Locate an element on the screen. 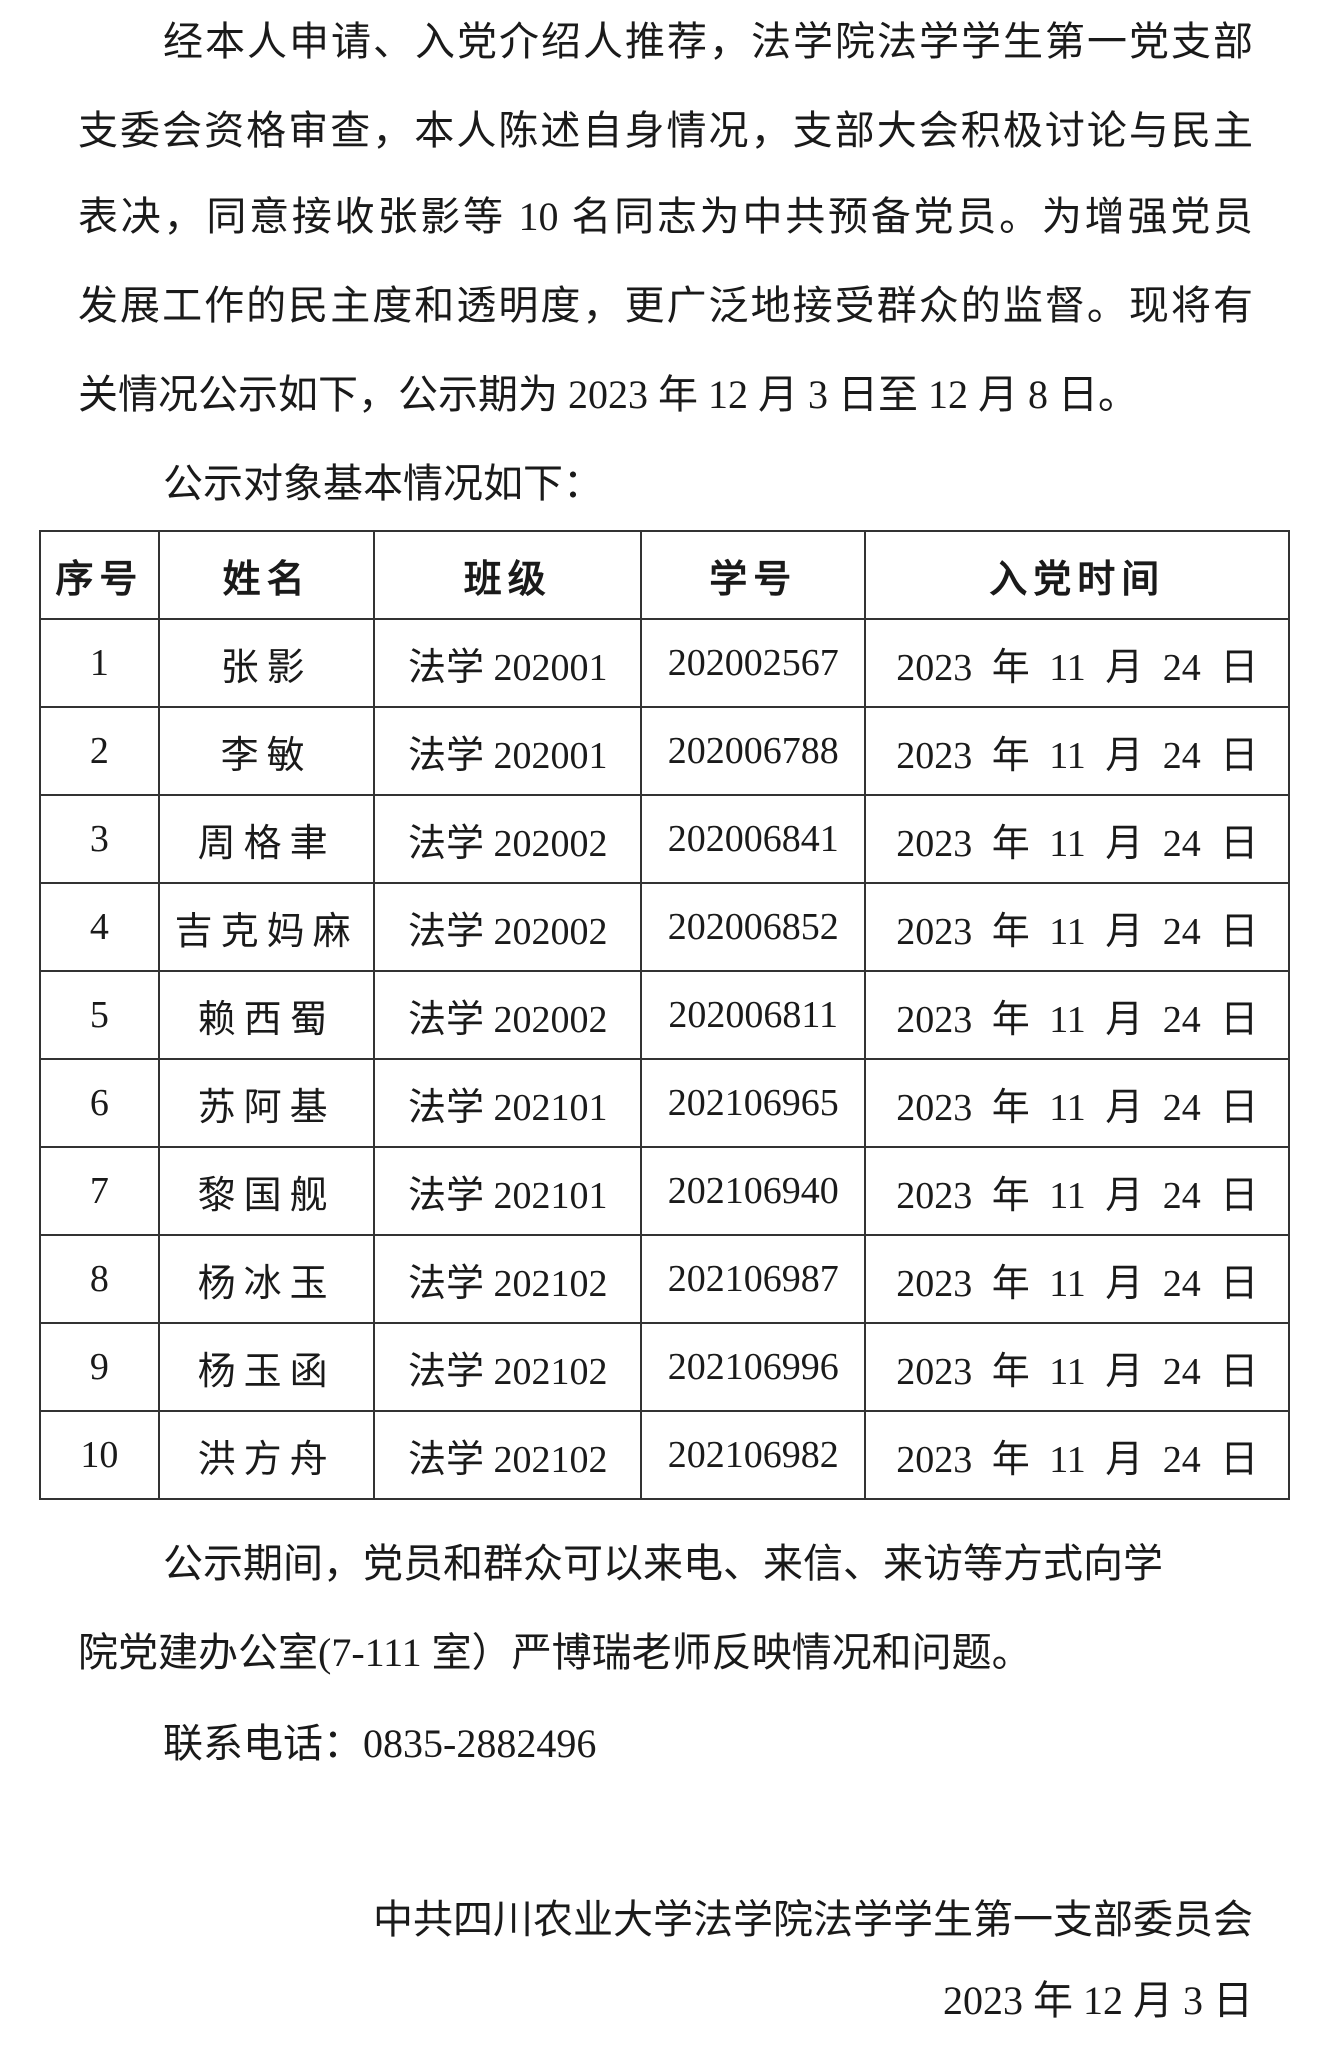 The image size is (1328, 2052). table-row: 9 杨玉函 法学 202102 202106996 2023 年 11 月 24 日 is located at coordinates (664, 1367).